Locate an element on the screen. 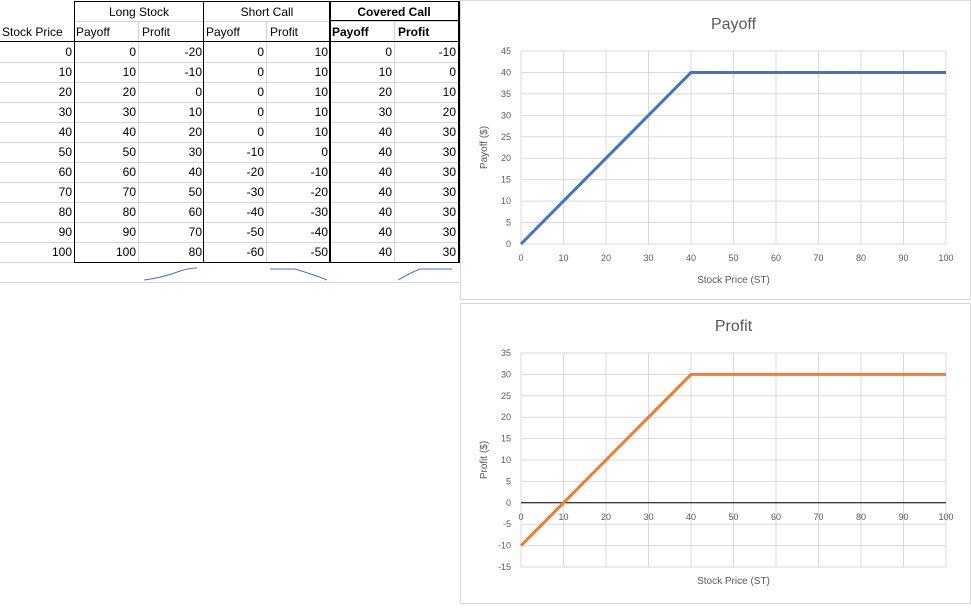 This screenshot has height=608, width=971. col-header-covered-profit: Profit is located at coordinates (414, 32).